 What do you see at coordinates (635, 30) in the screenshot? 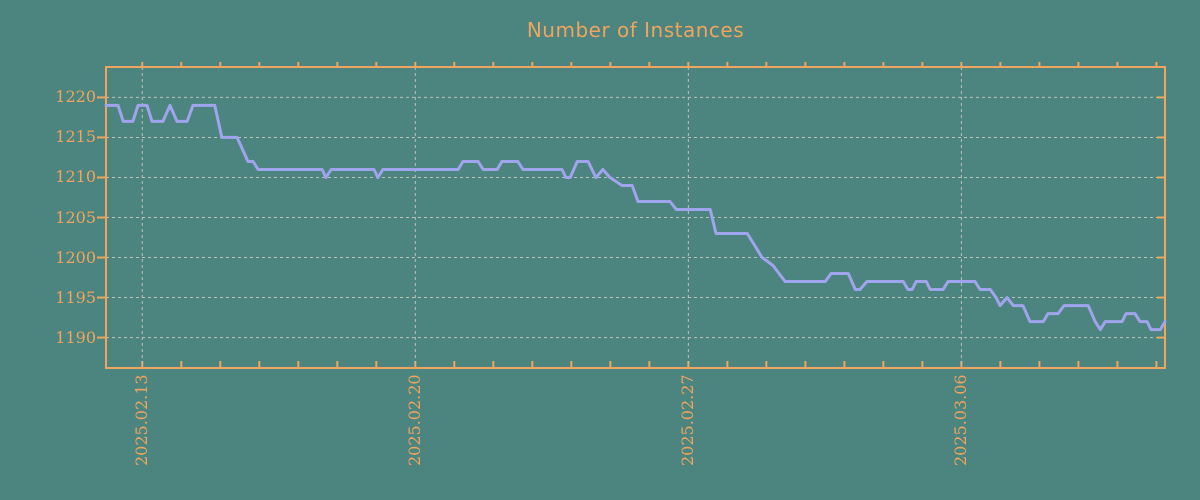
I see `chart-title: Number of Instances` at bounding box center [635, 30].